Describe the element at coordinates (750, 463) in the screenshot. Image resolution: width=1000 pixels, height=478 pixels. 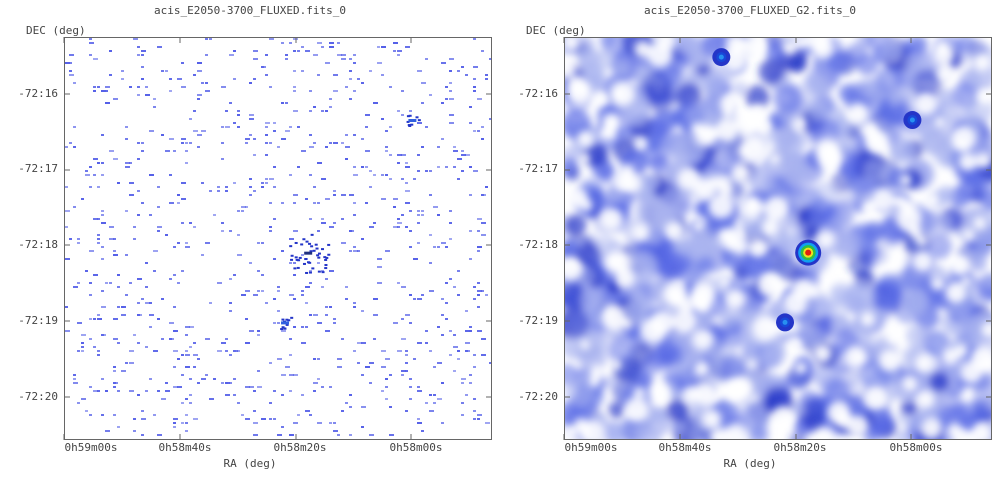
I see `right-x-axis-label: RA (deg)` at that location.